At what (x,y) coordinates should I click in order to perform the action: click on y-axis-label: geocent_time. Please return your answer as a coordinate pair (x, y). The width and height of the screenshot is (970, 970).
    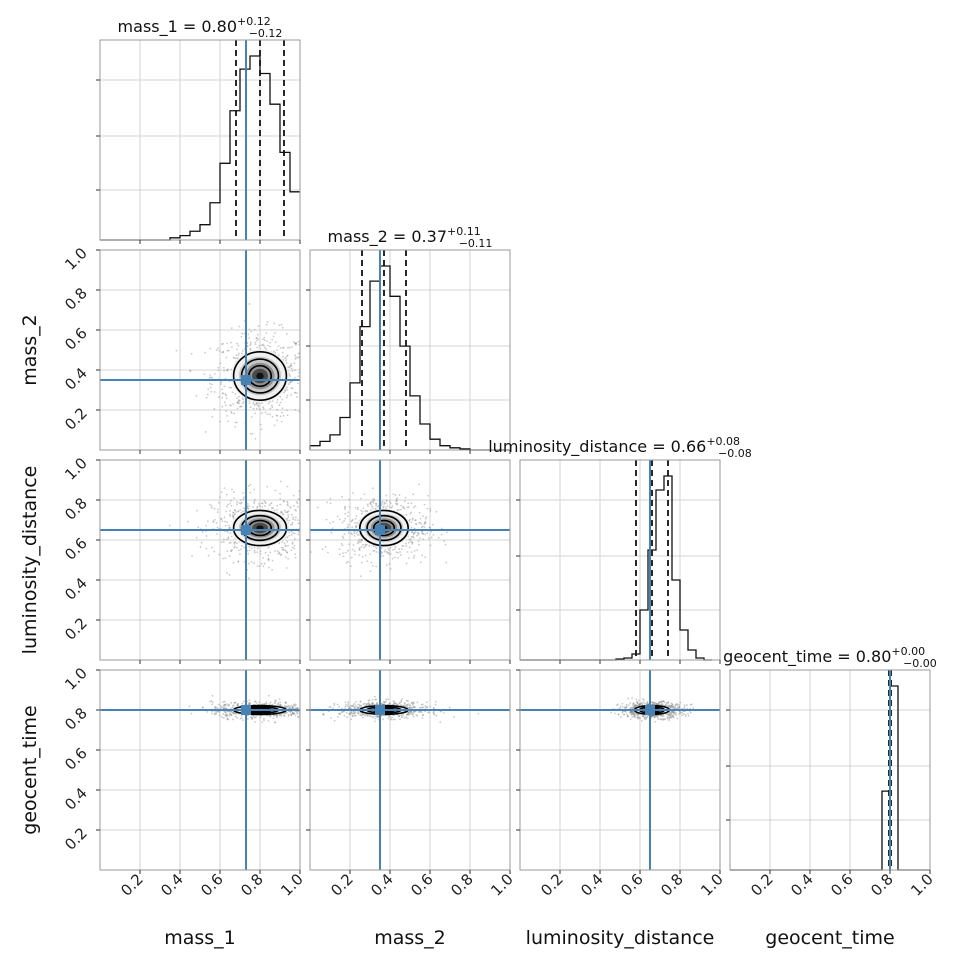
    Looking at the image, I should click on (30, 769).